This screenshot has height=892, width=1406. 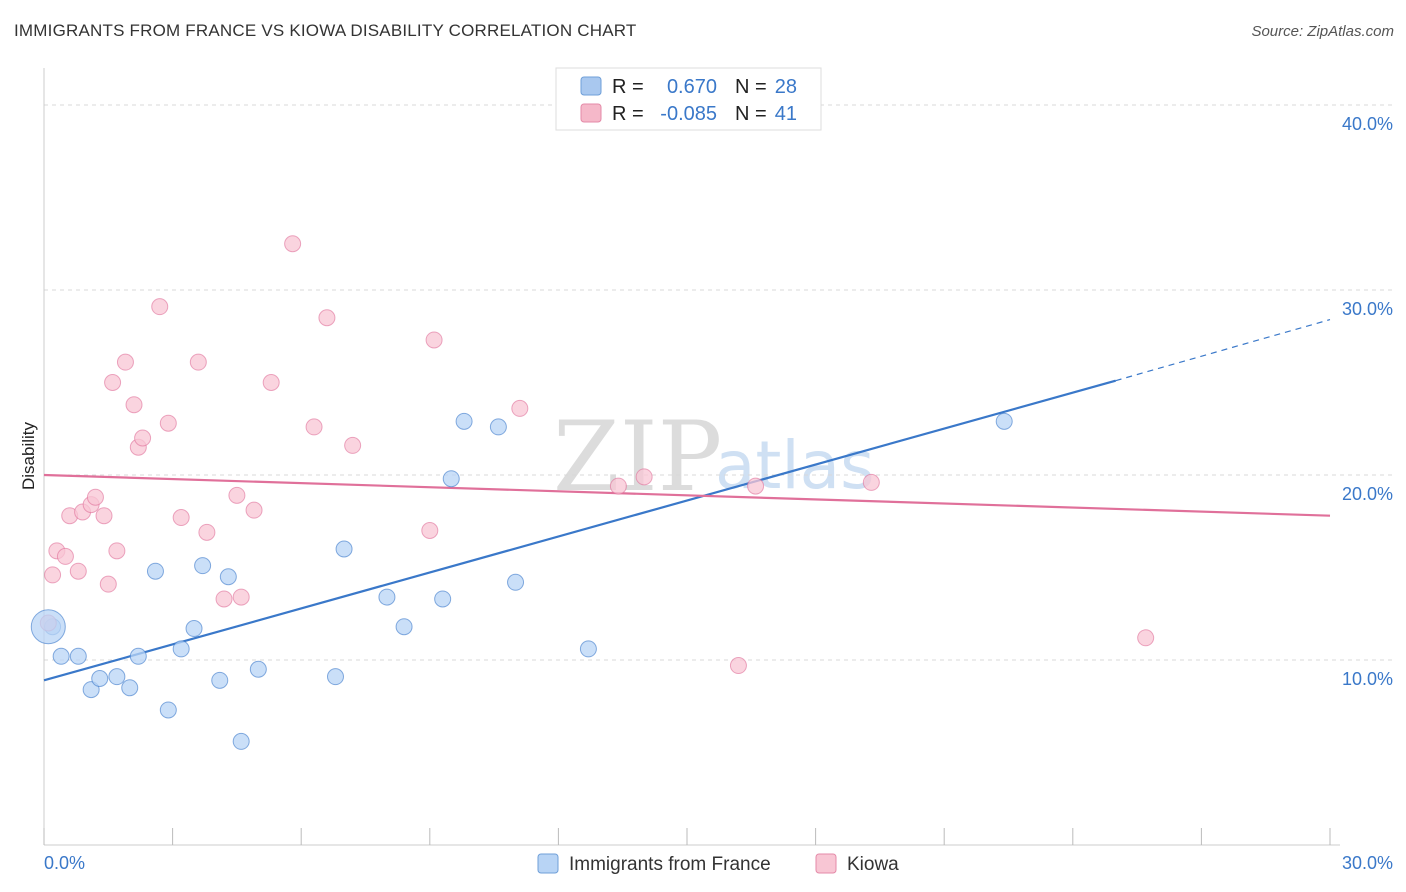 What do you see at coordinates (64, 863) in the screenshot?
I see `x-tick-label-min: 0.0%` at bounding box center [64, 863].